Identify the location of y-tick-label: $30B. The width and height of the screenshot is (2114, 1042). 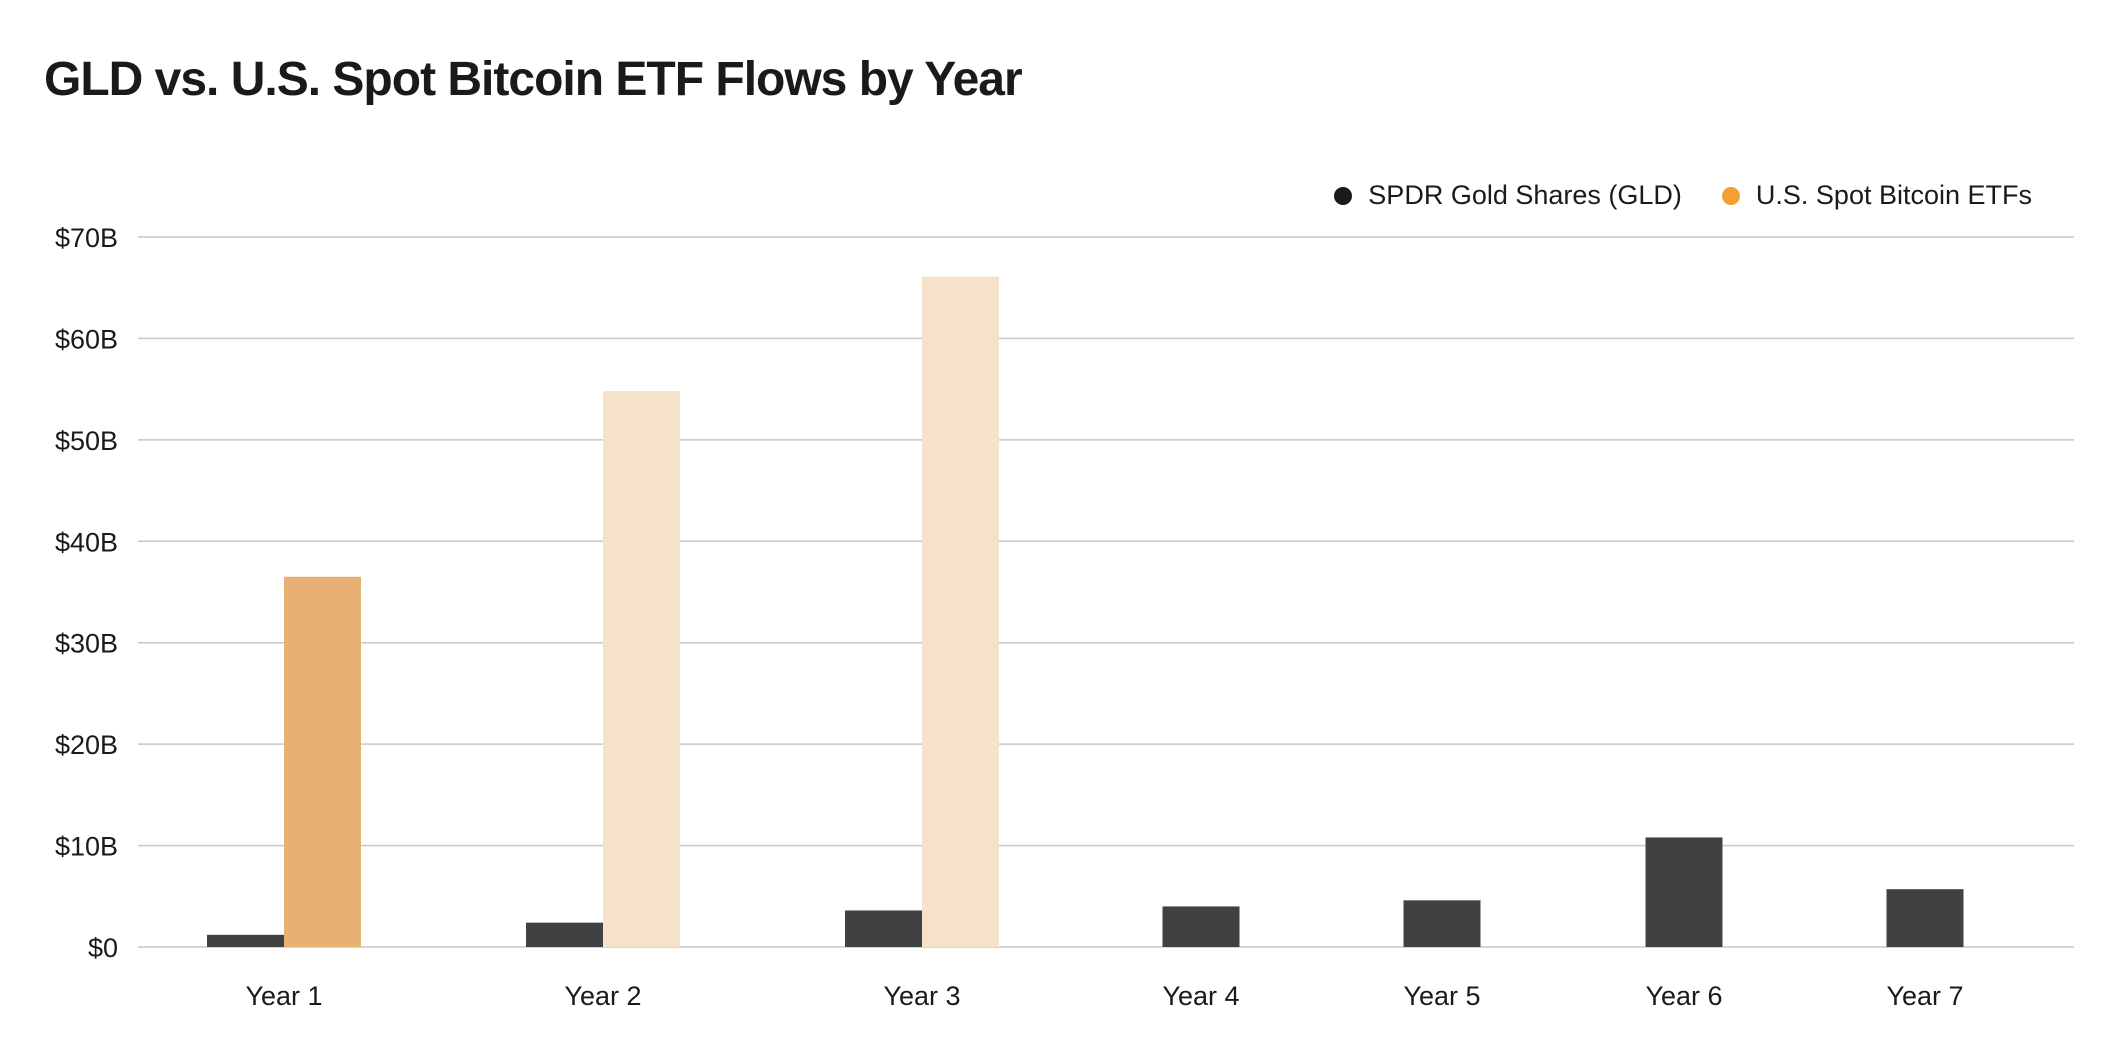
(86, 644).